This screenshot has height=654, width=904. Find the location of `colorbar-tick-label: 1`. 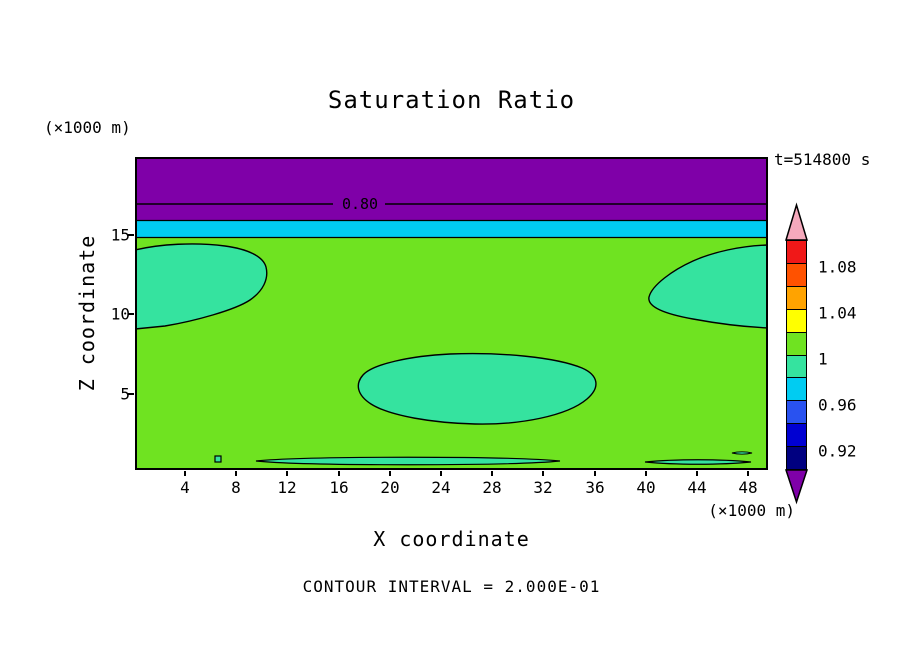

colorbar-tick-label: 1 is located at coordinates (823, 359).